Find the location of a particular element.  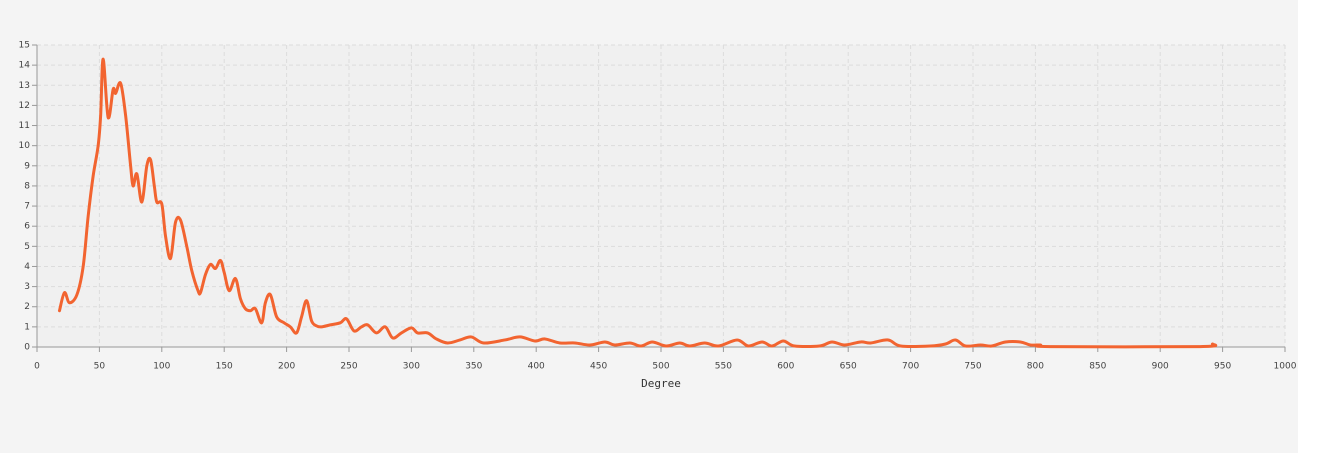

y-tick-label: 3 is located at coordinates (27, 287).